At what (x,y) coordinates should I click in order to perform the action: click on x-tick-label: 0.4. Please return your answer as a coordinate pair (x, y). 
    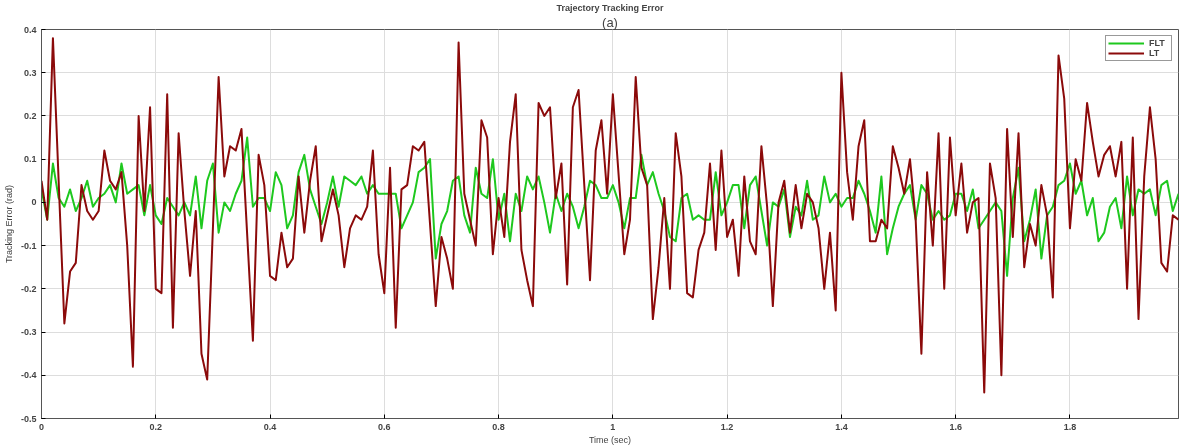
    Looking at the image, I should click on (270, 426).